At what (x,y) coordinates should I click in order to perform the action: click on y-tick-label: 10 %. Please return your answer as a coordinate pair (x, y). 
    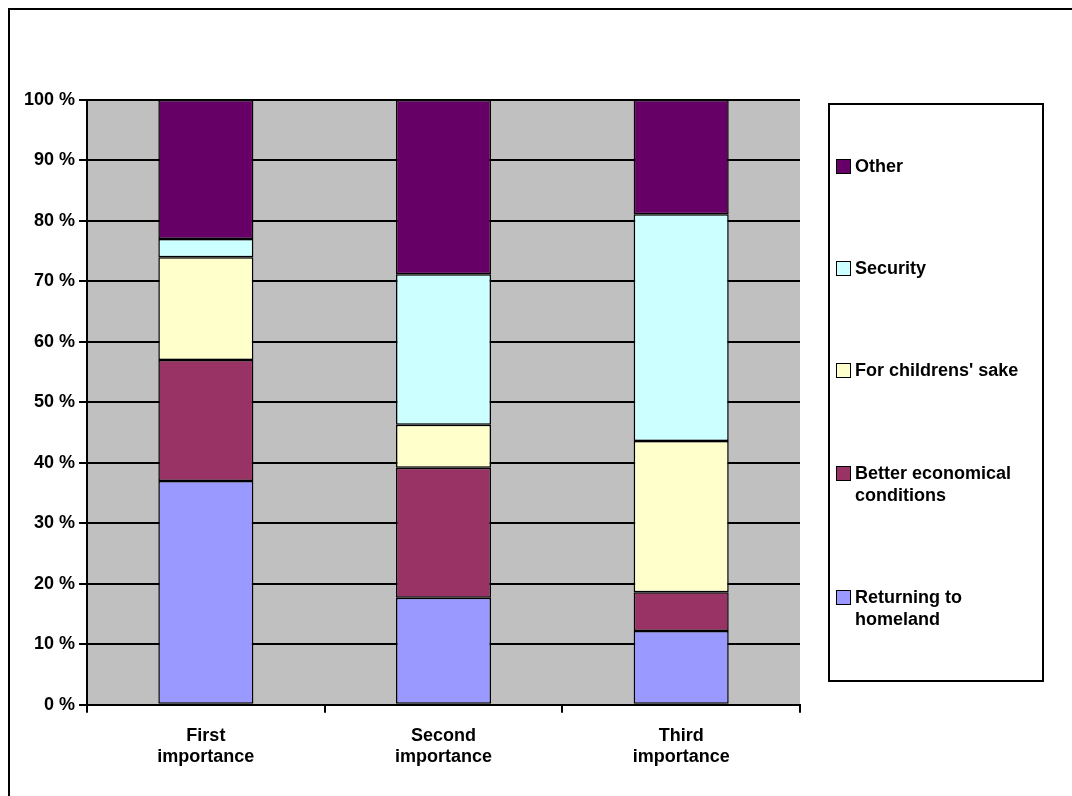
    Looking at the image, I should click on (55, 643).